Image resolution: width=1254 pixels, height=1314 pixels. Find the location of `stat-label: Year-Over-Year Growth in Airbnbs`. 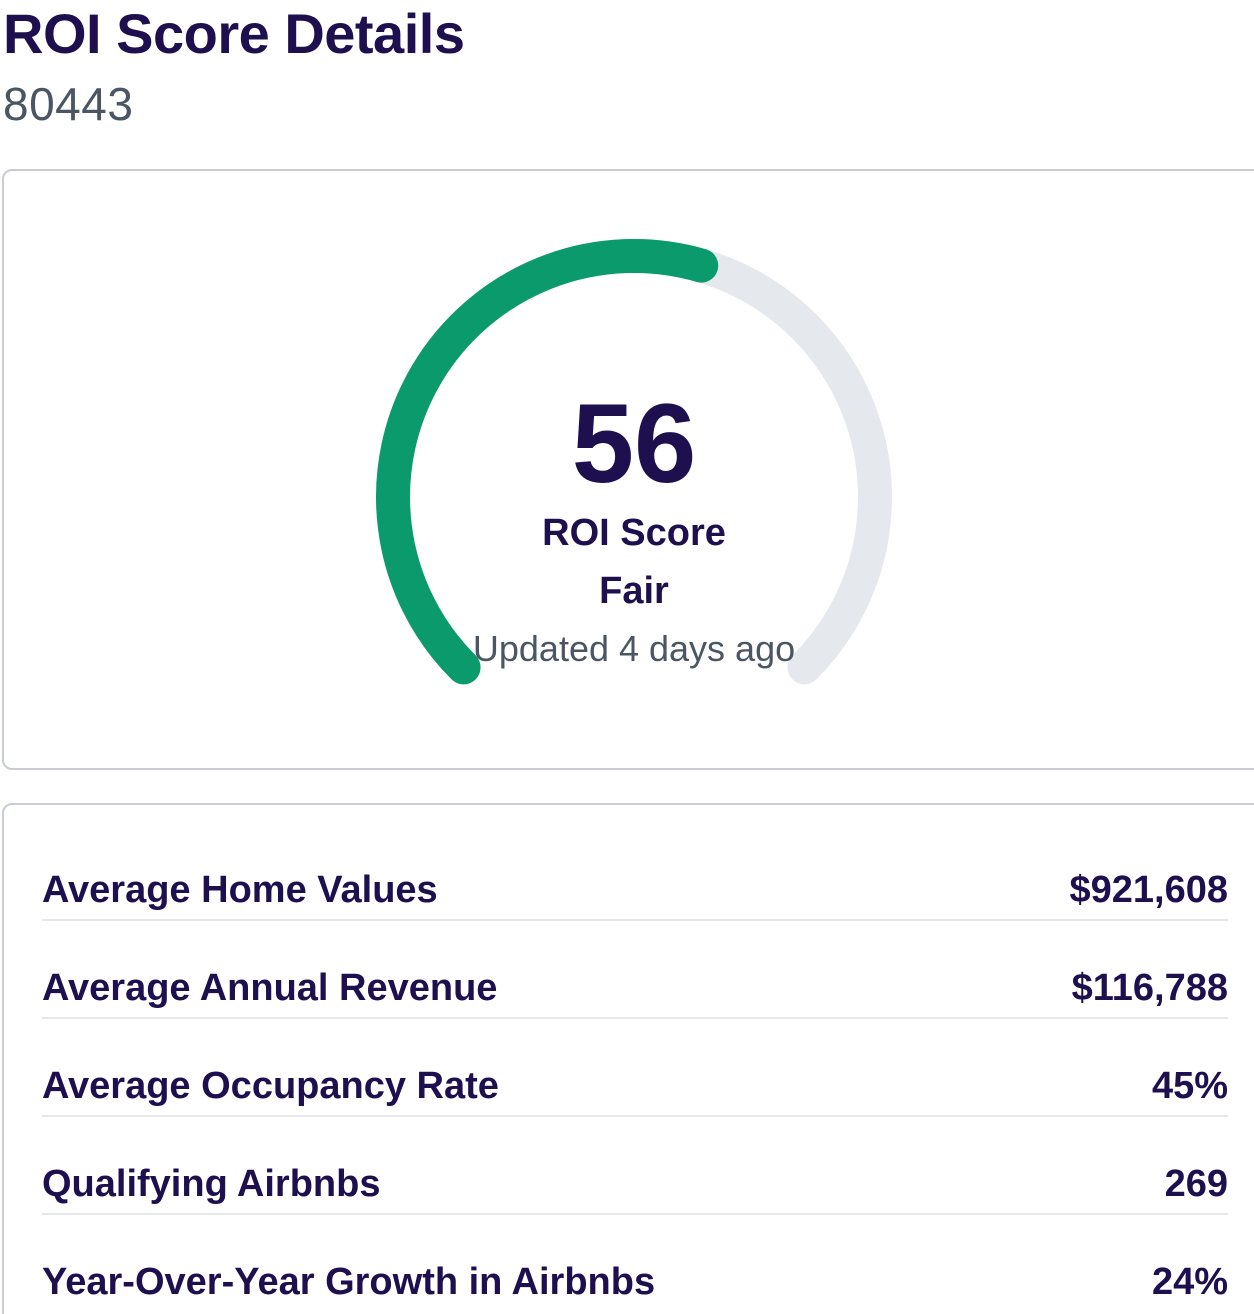

stat-label: Year-Over-Year Growth in Airbnbs is located at coordinates (349, 1282).